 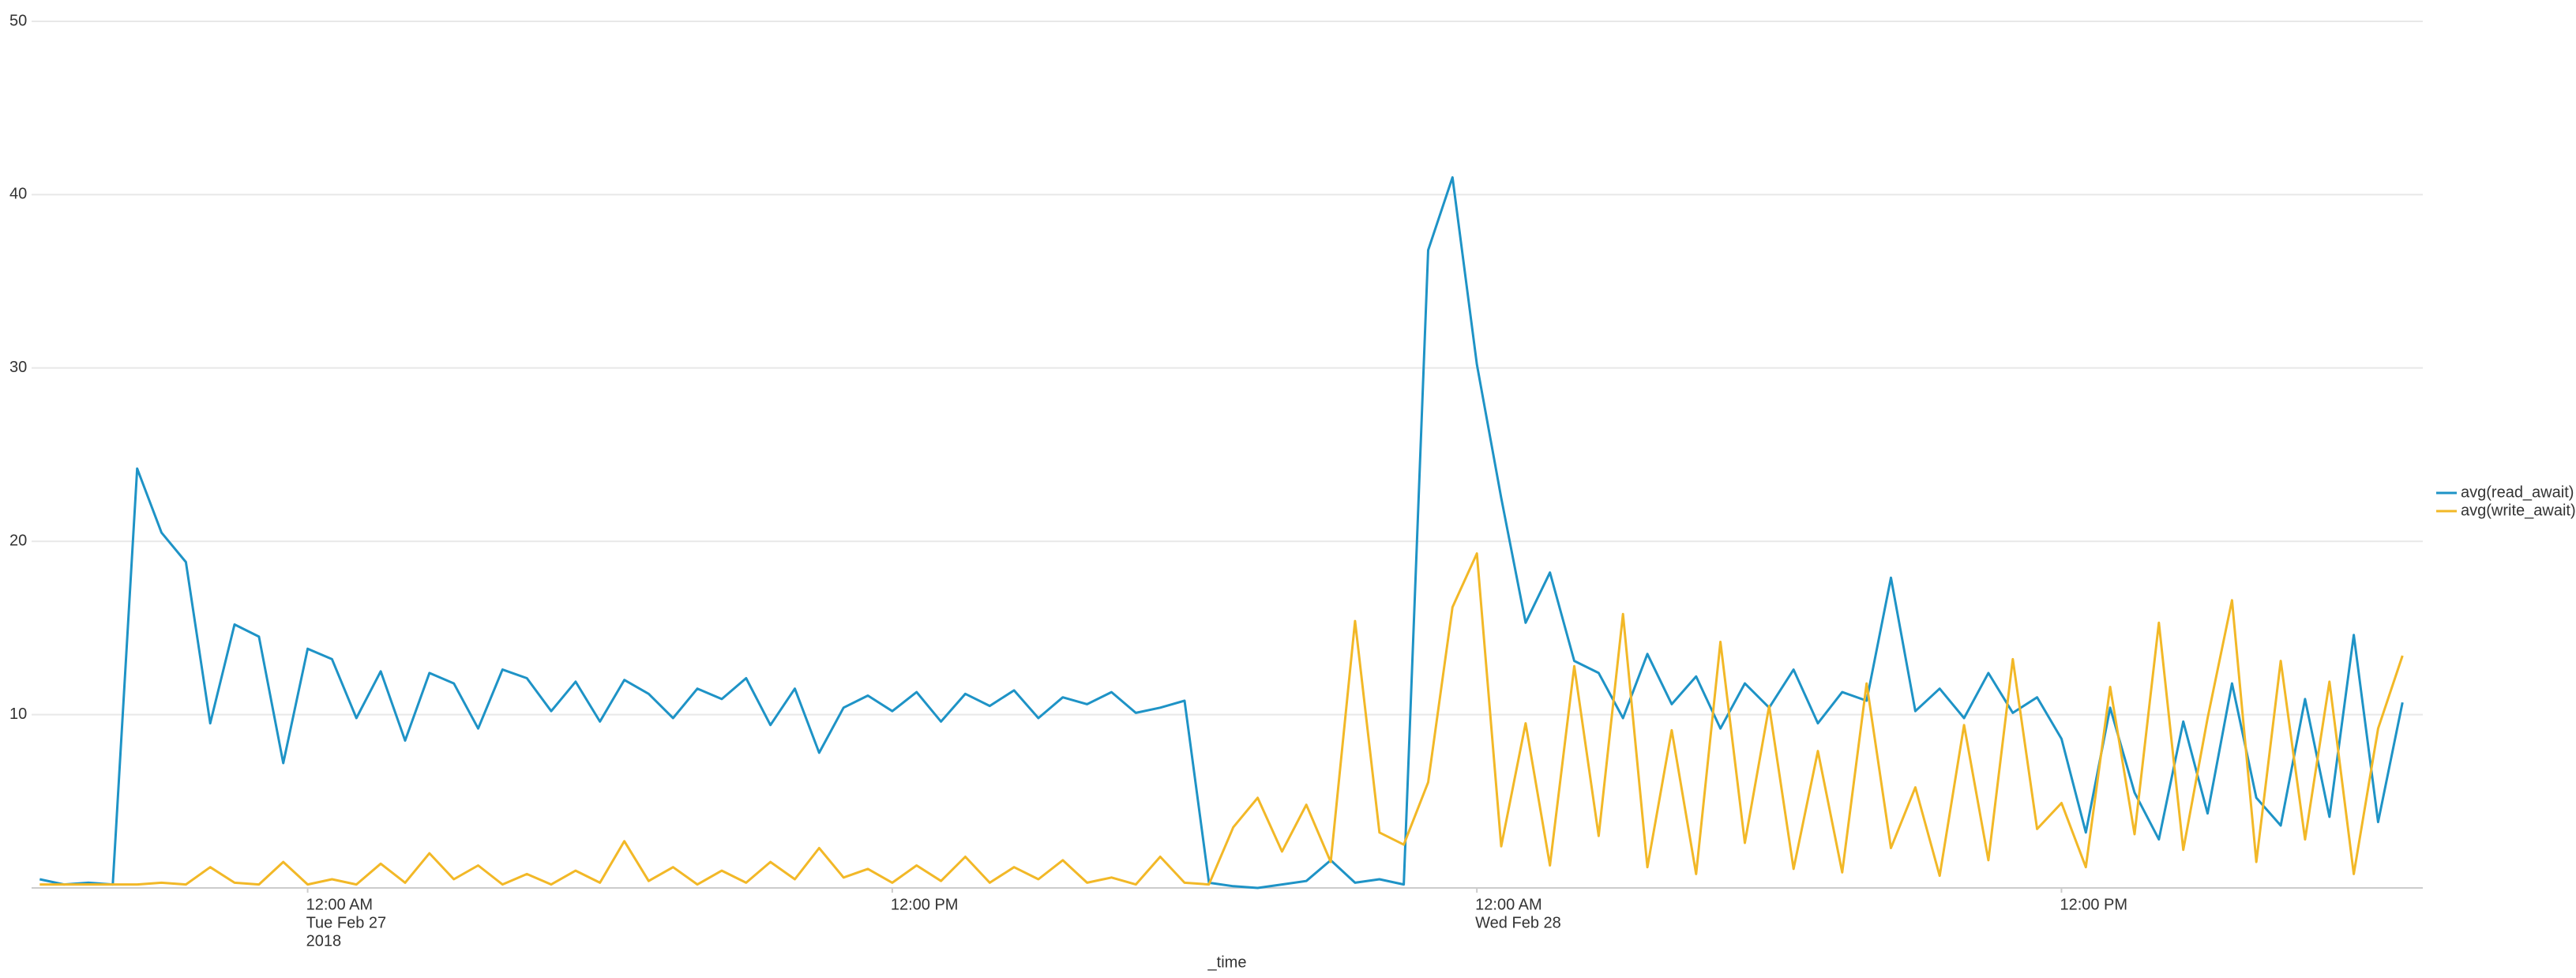 I want to click on legend-label: avg(write_await), so click(x=2518, y=511).